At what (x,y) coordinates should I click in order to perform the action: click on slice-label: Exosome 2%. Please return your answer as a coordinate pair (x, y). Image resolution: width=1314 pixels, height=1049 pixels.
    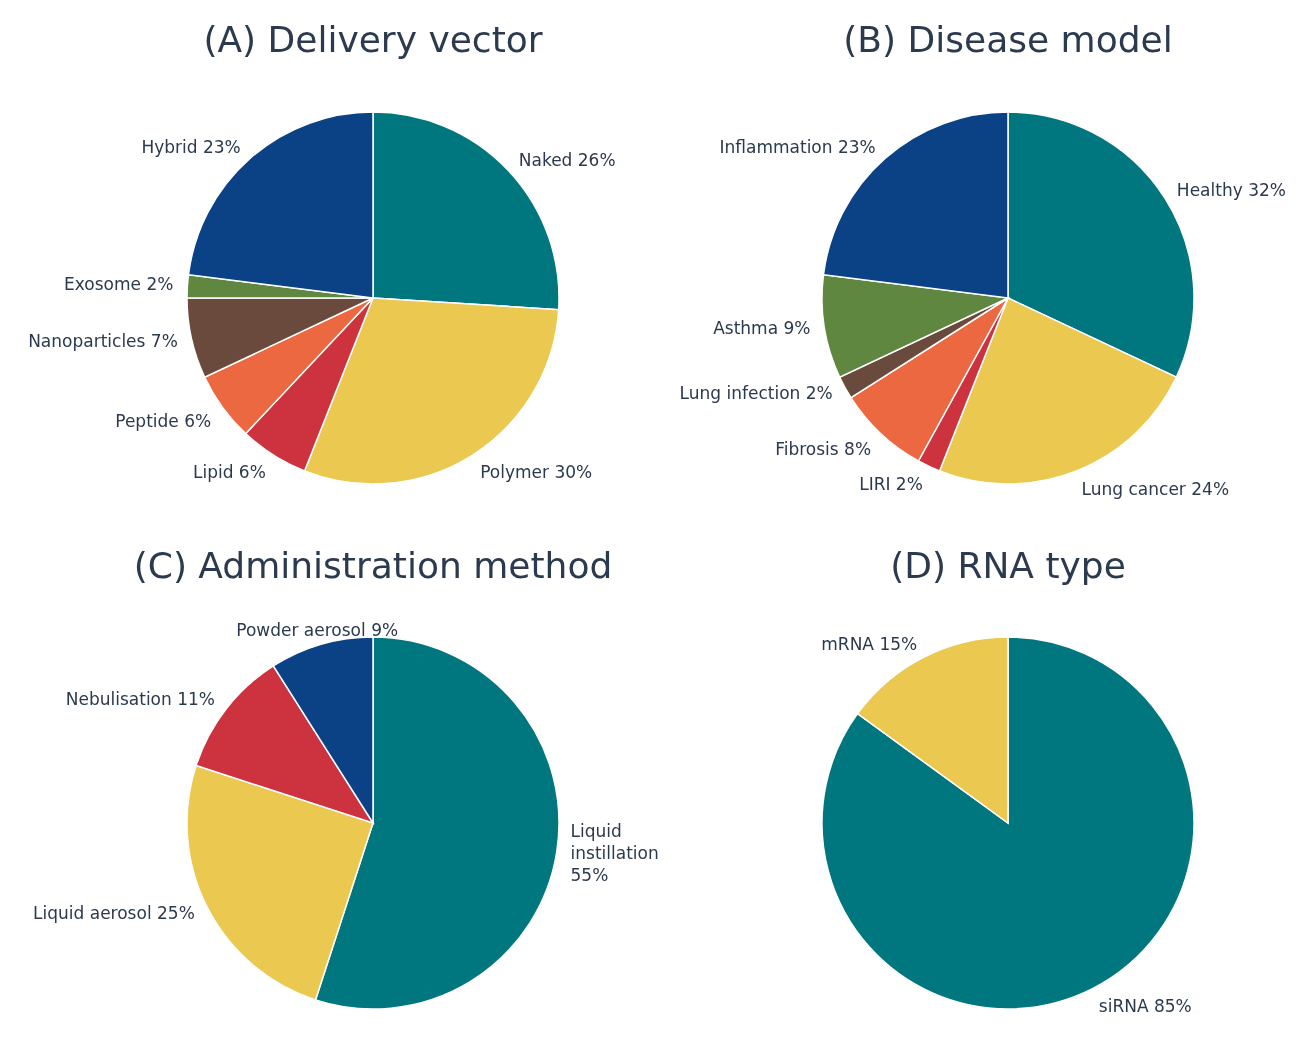
    Looking at the image, I should click on (119, 284).